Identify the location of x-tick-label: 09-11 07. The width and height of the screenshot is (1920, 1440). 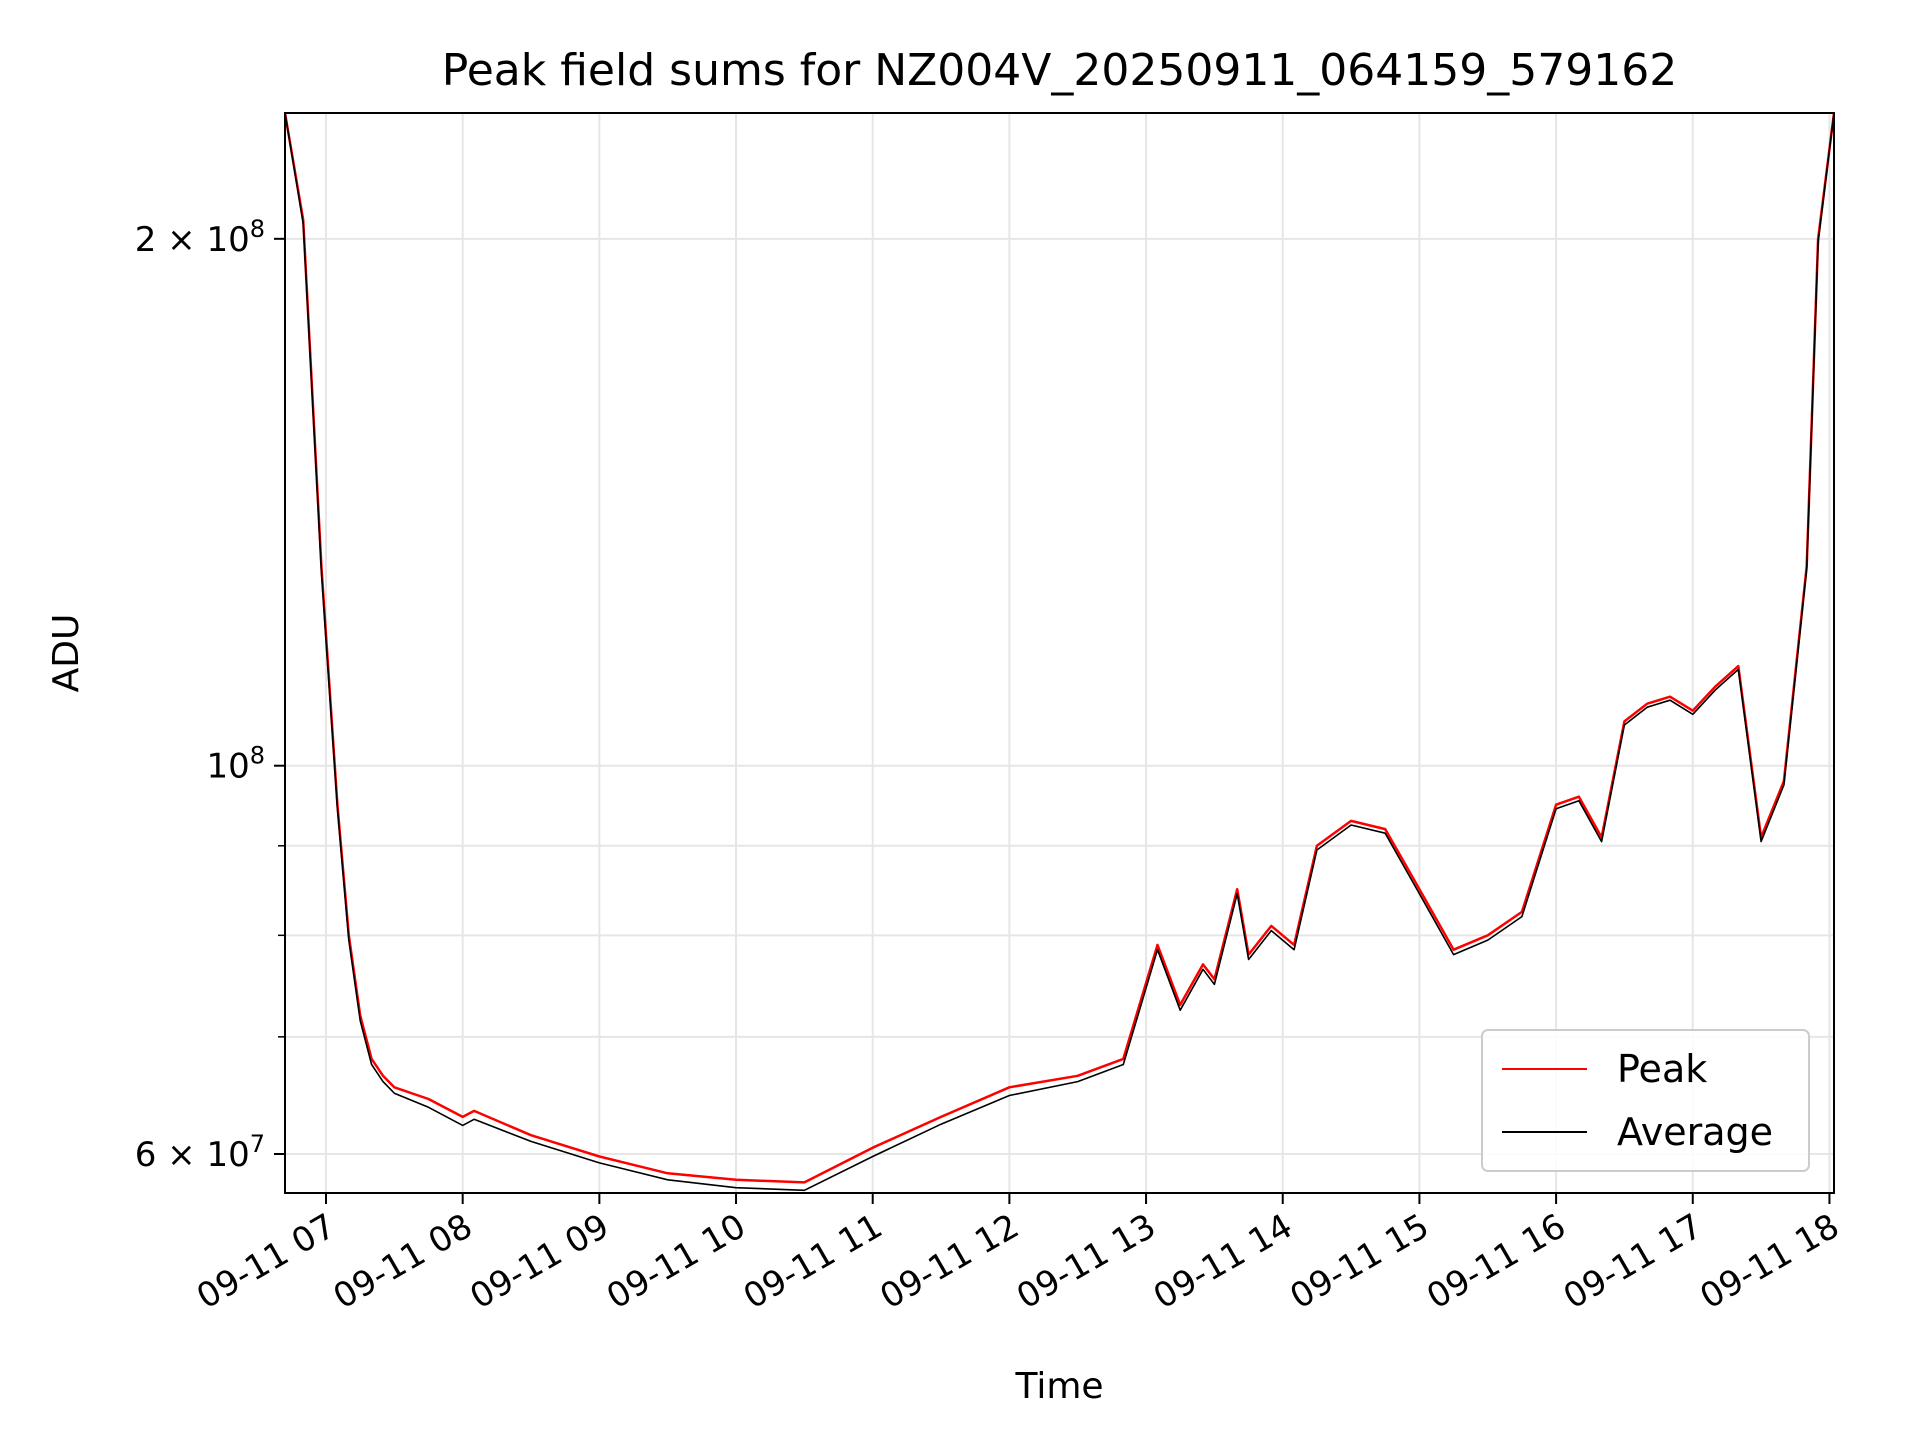
(266, 1261).